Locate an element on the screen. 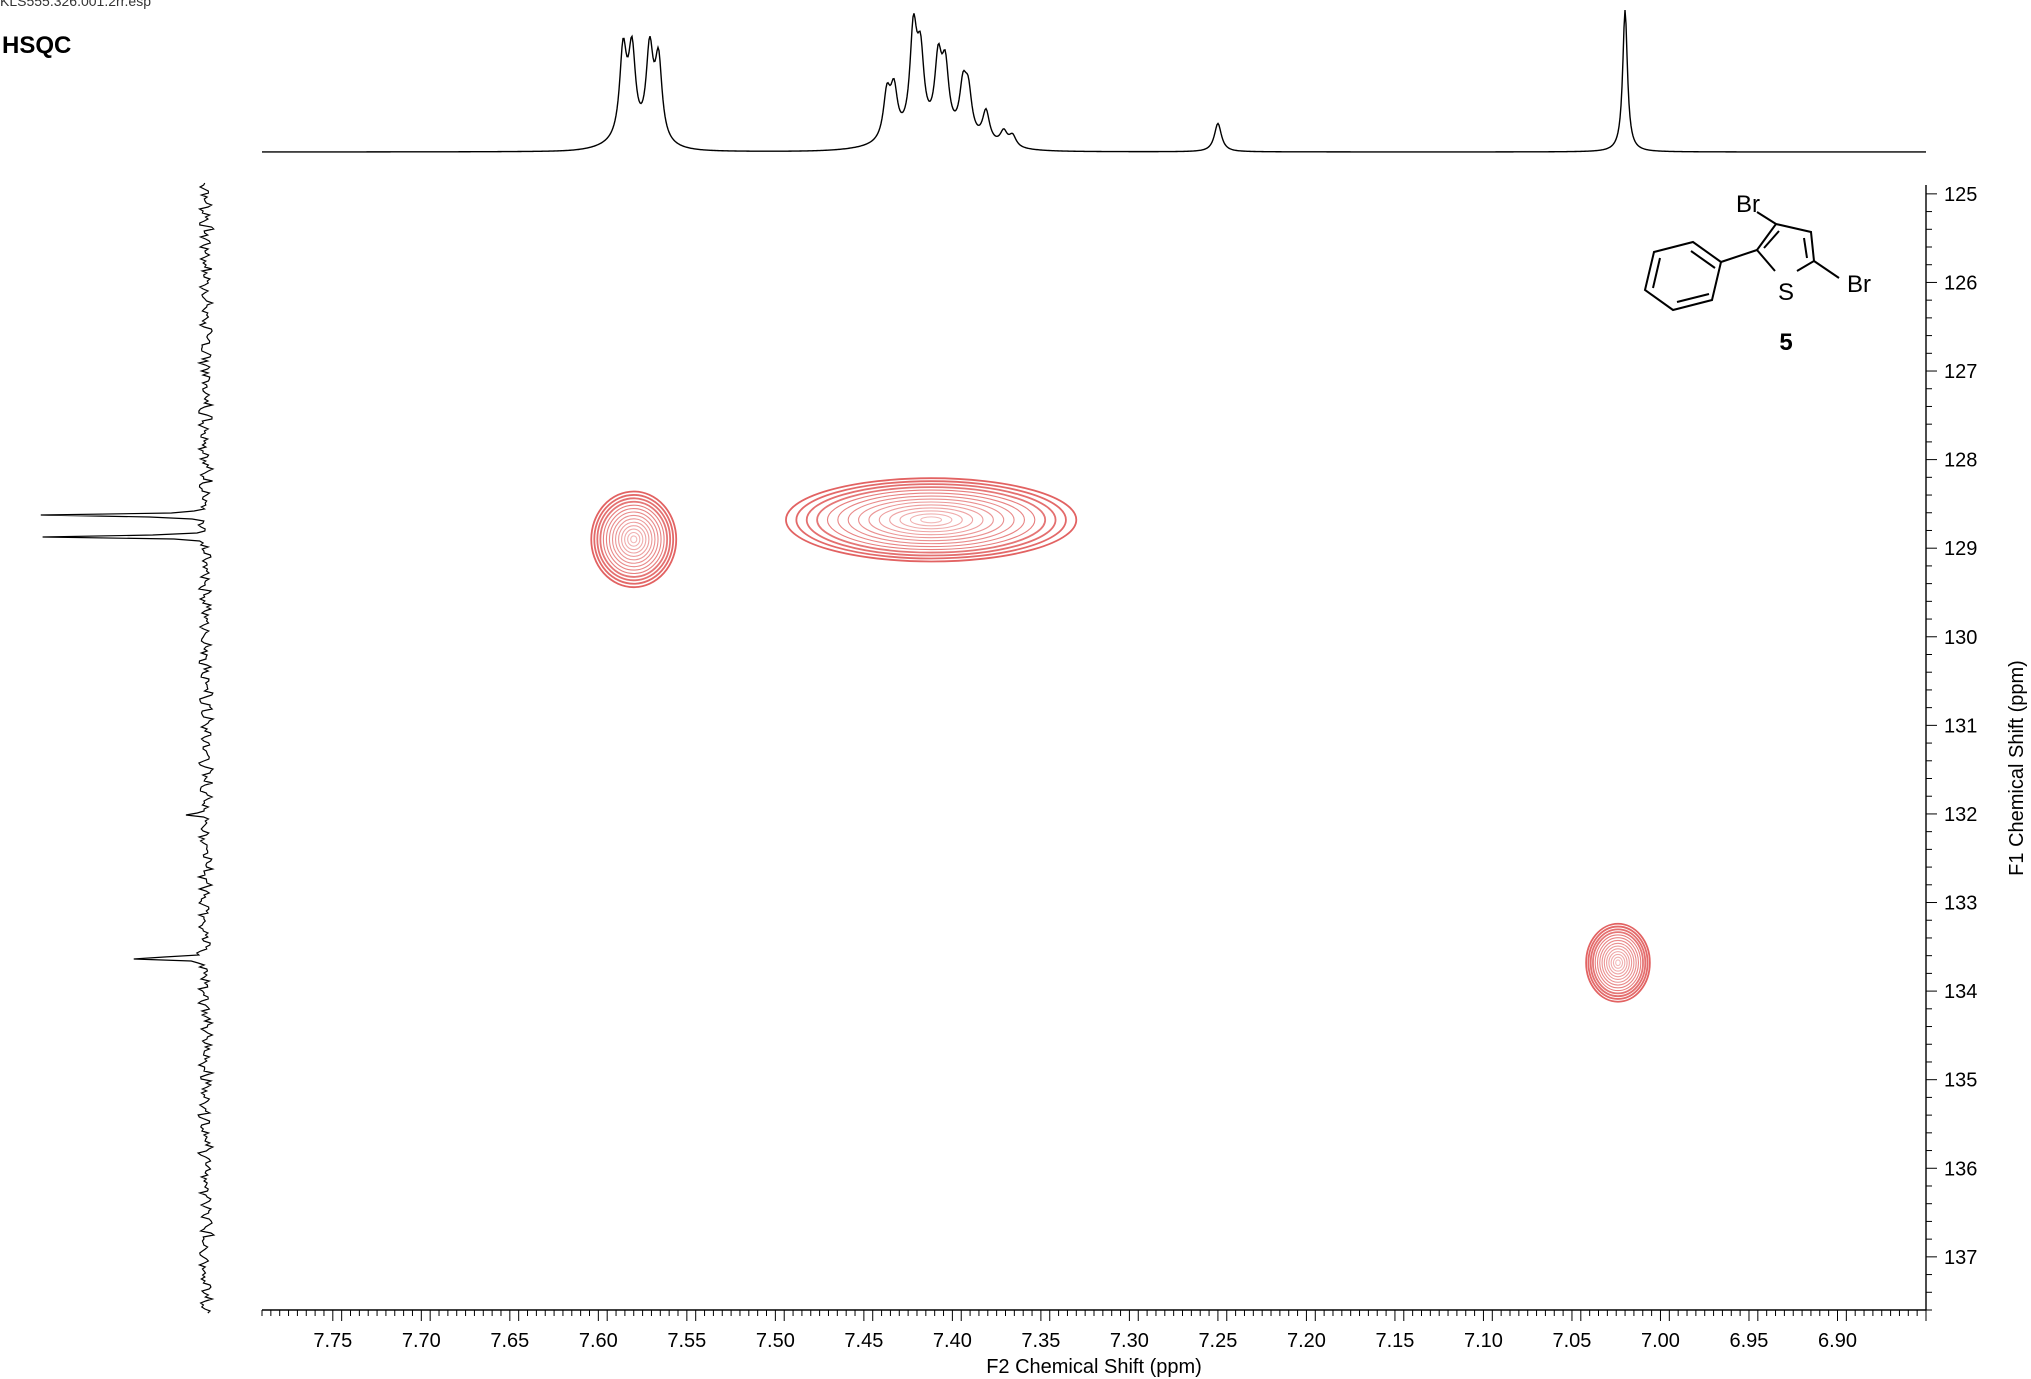 The image size is (2031, 1379). x-axis-label: F2 Chemical Shift (ppm) is located at coordinates (1094, 1367).